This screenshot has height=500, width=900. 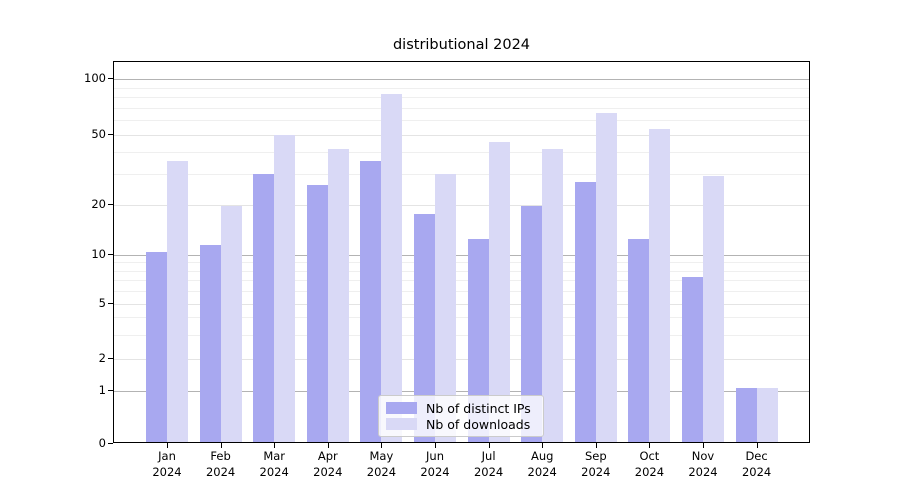 What do you see at coordinates (401, 408) in the screenshot?
I see `legend-swatch-distinct-ips` at bounding box center [401, 408].